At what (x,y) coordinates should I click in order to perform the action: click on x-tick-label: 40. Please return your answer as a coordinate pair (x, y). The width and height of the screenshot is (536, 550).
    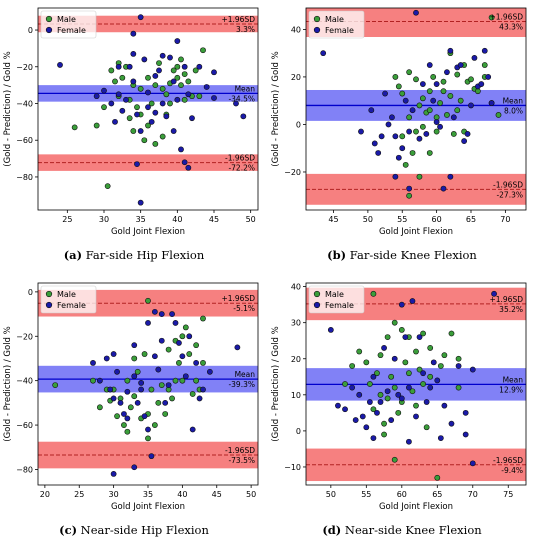
    Looking at the image, I should click on (182, 494).